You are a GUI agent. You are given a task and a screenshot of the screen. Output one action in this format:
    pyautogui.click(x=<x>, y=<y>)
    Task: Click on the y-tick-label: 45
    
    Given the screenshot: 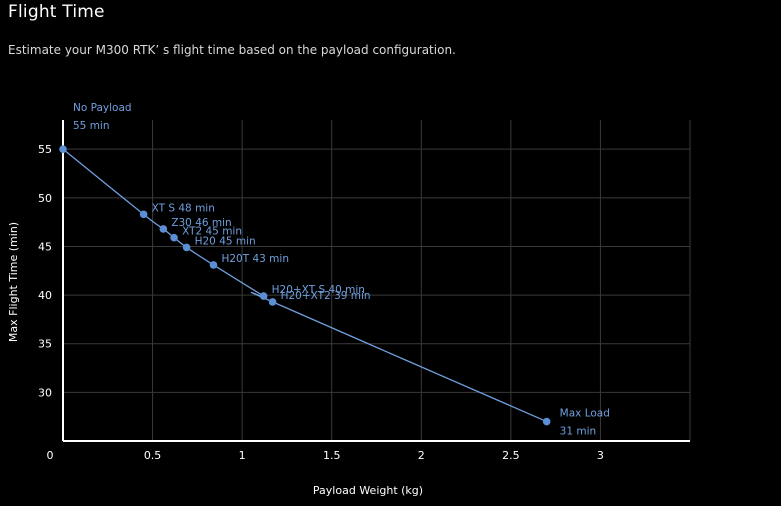 What is the action you would take?
    pyautogui.click(x=45, y=246)
    